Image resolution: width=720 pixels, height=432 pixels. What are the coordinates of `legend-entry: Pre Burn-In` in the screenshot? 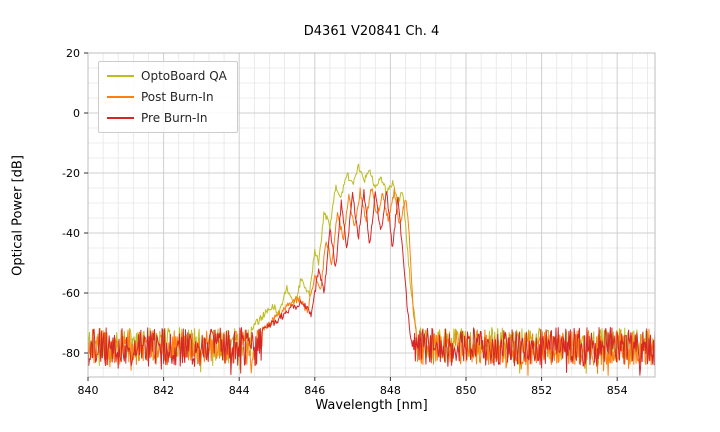 It's located at (167, 118).